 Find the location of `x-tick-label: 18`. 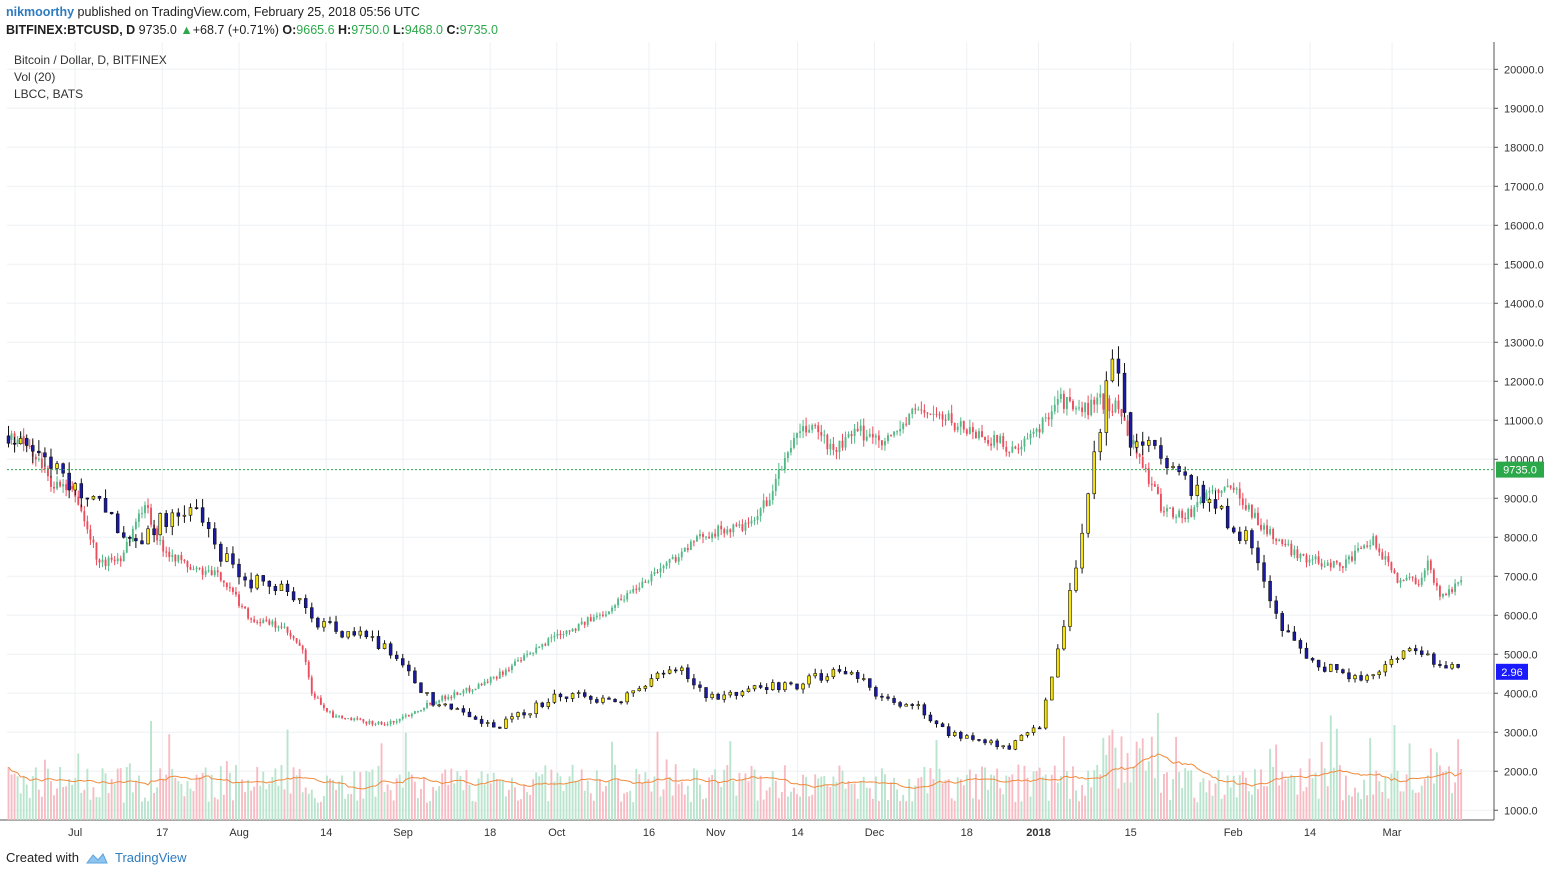

x-tick-label: 18 is located at coordinates (490, 833).